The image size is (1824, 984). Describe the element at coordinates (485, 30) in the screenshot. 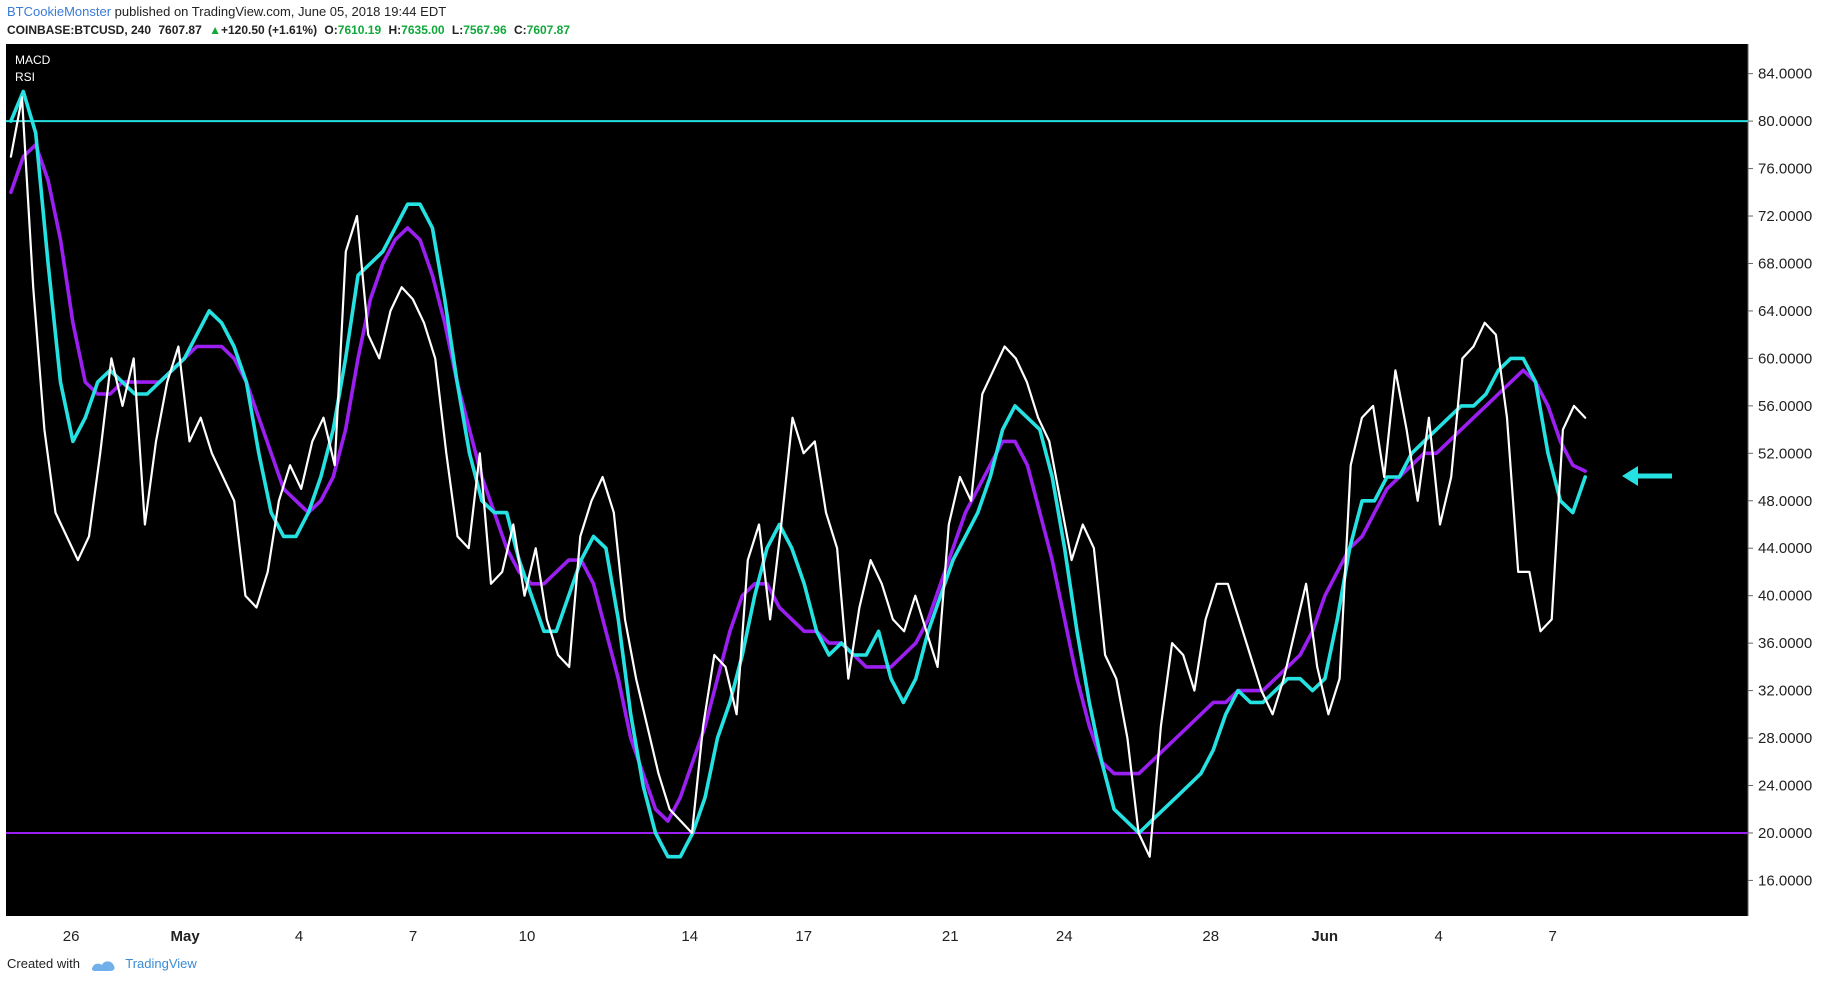

I see `low-value: 7567.96` at that location.